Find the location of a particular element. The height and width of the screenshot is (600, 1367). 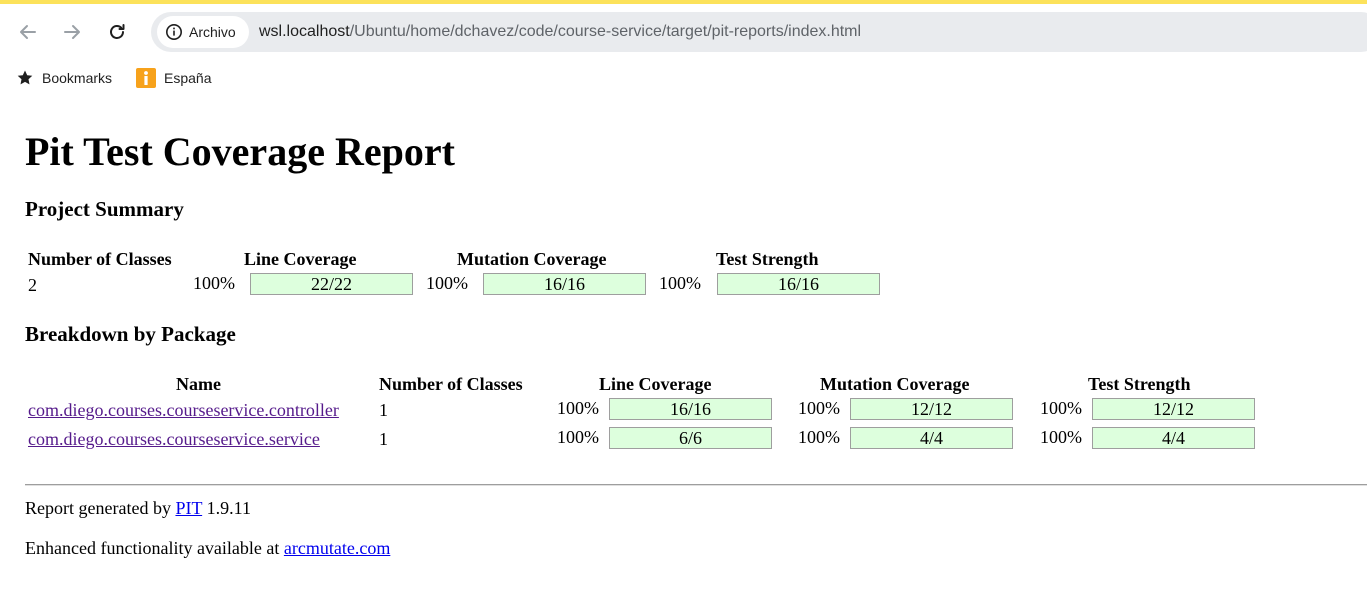

row-line-bar: 6/6 is located at coordinates (690, 438).